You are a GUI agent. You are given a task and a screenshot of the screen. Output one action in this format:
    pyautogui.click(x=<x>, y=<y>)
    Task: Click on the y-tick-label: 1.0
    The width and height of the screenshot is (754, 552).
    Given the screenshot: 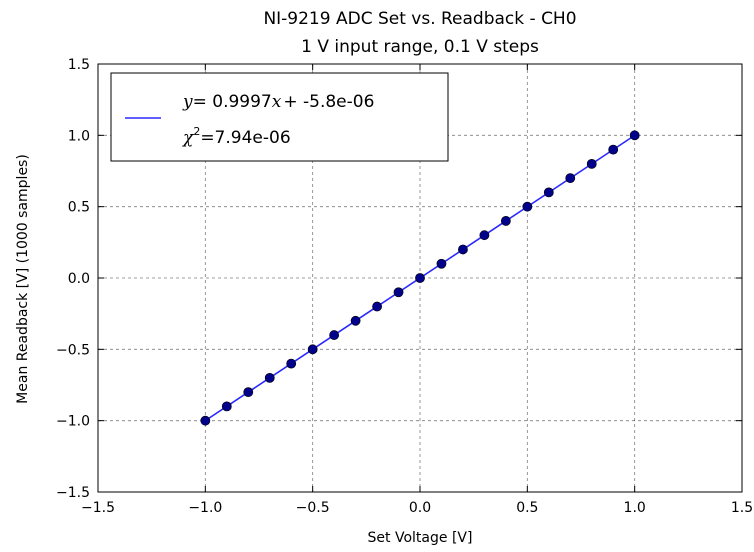 What is the action you would take?
    pyautogui.click(x=79, y=136)
    